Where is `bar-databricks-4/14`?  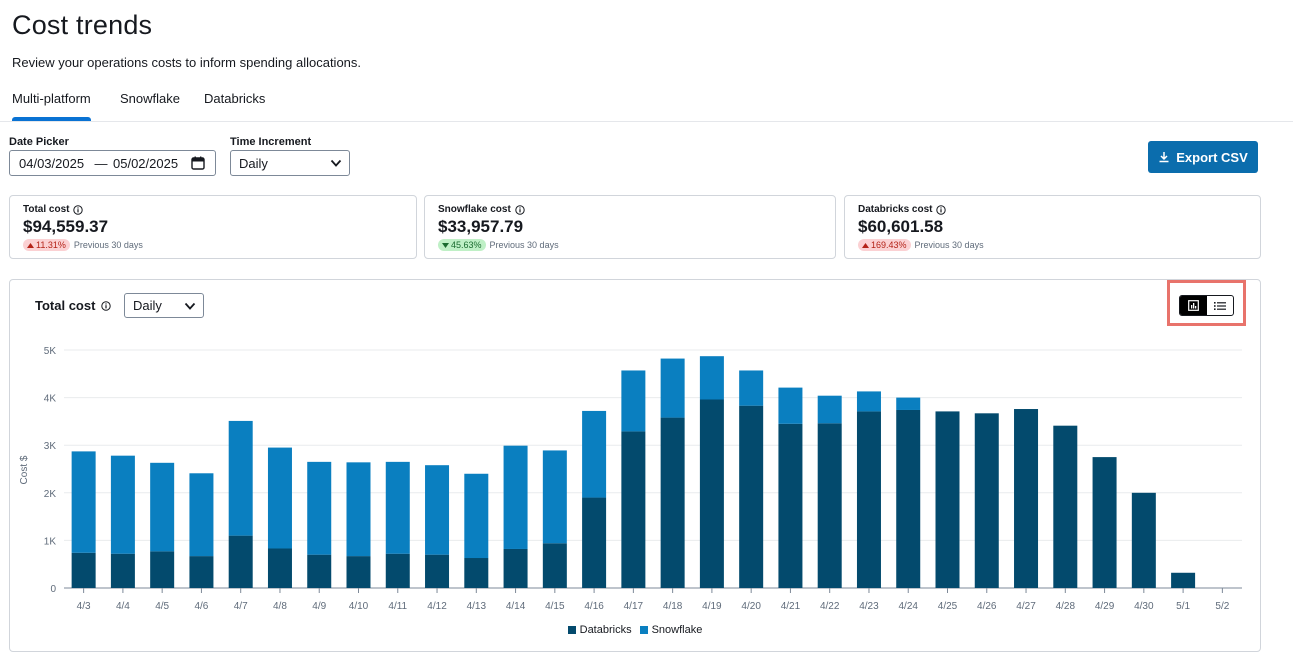
bar-databricks-4/14 is located at coordinates (515, 568).